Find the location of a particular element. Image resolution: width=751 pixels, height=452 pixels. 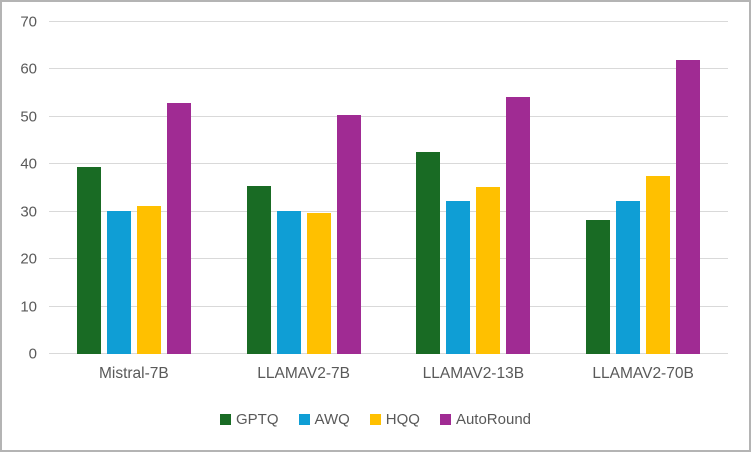

legend-label: AWQ is located at coordinates (332, 419).